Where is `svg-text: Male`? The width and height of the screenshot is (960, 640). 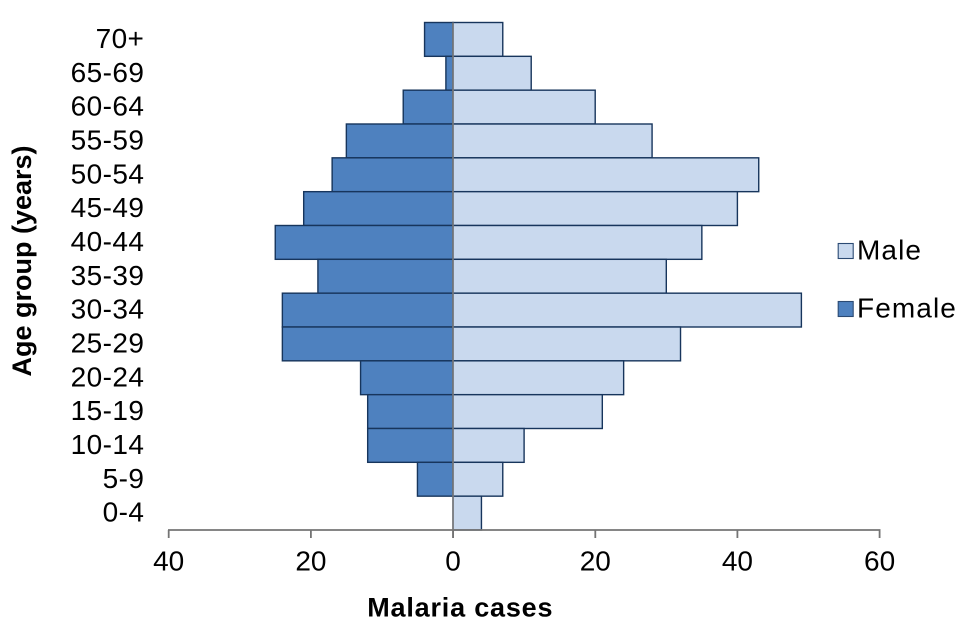
svg-text: Male is located at coordinates (889, 249).